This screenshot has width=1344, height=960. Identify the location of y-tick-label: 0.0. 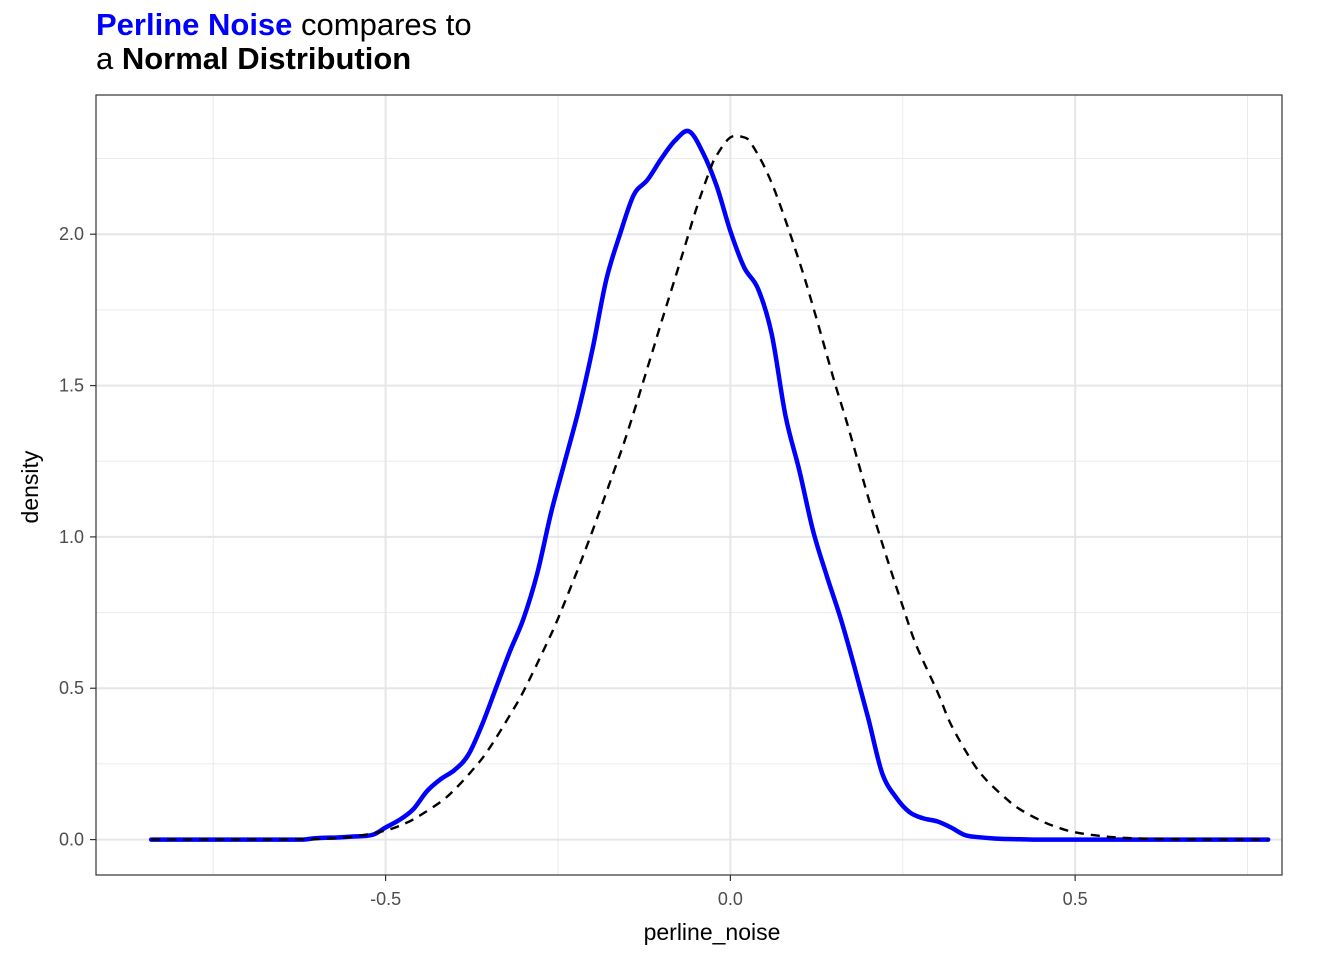
(71, 840).